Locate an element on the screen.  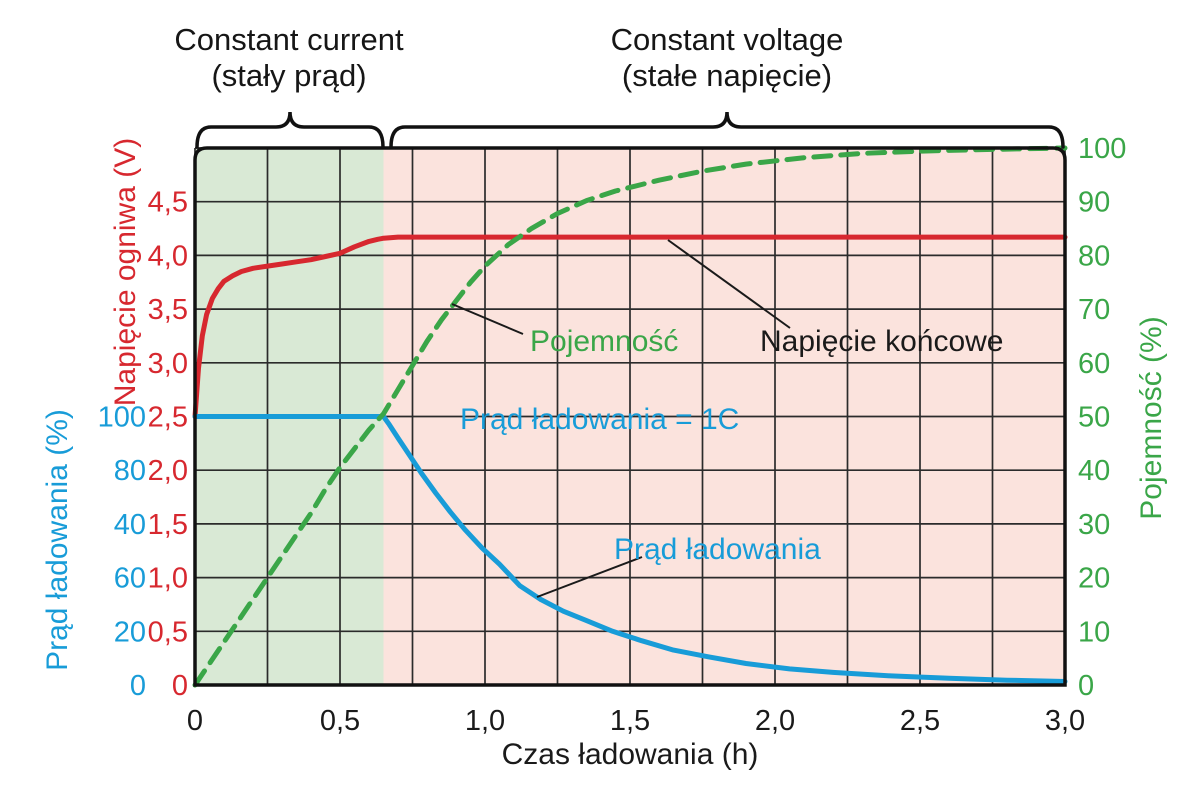
constant-current-title: Constant current is located at coordinates (289, 39).